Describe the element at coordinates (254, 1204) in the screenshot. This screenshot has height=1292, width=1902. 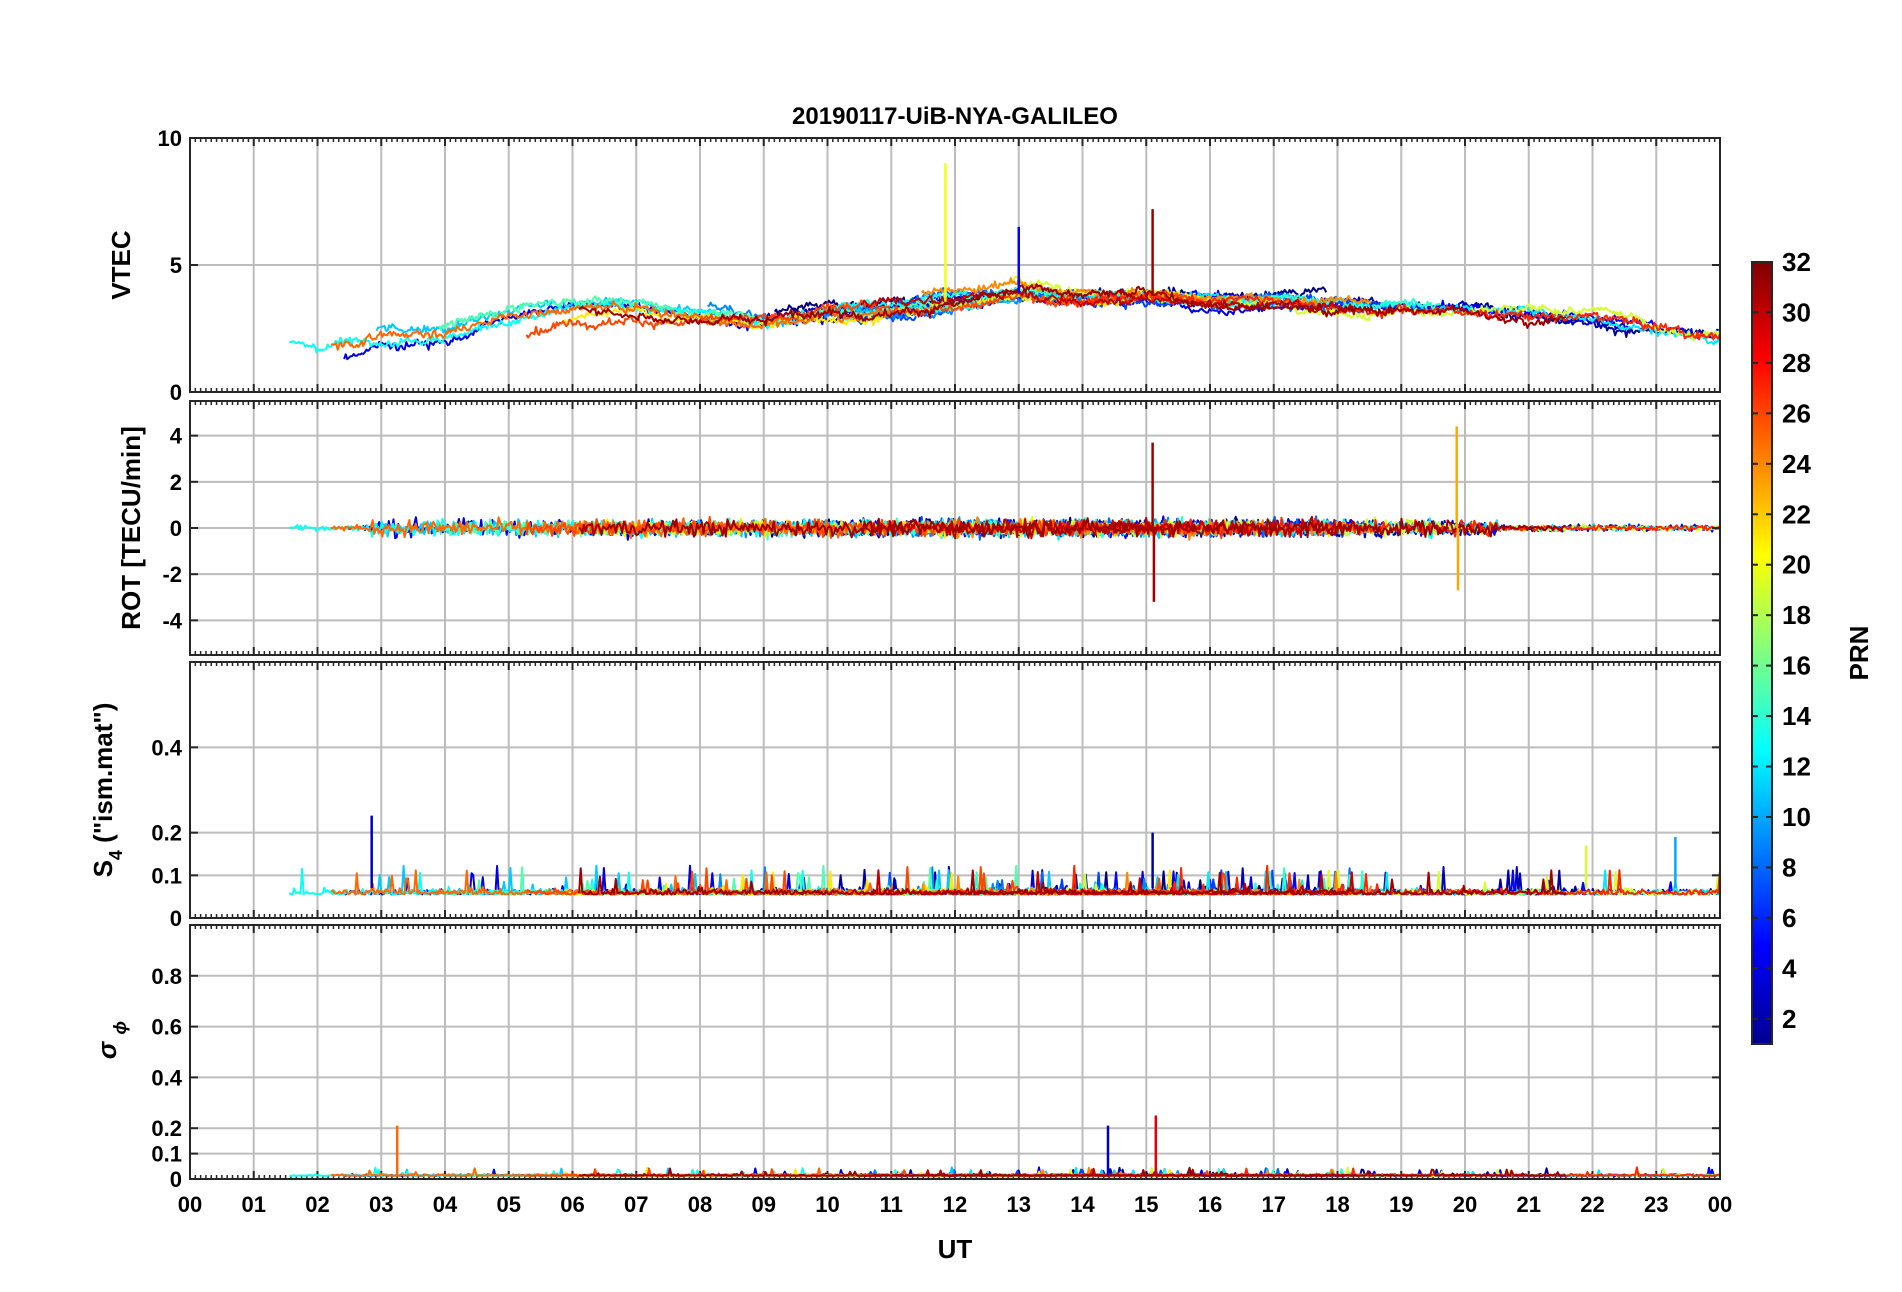
I see `x-tick-label: 01` at that location.